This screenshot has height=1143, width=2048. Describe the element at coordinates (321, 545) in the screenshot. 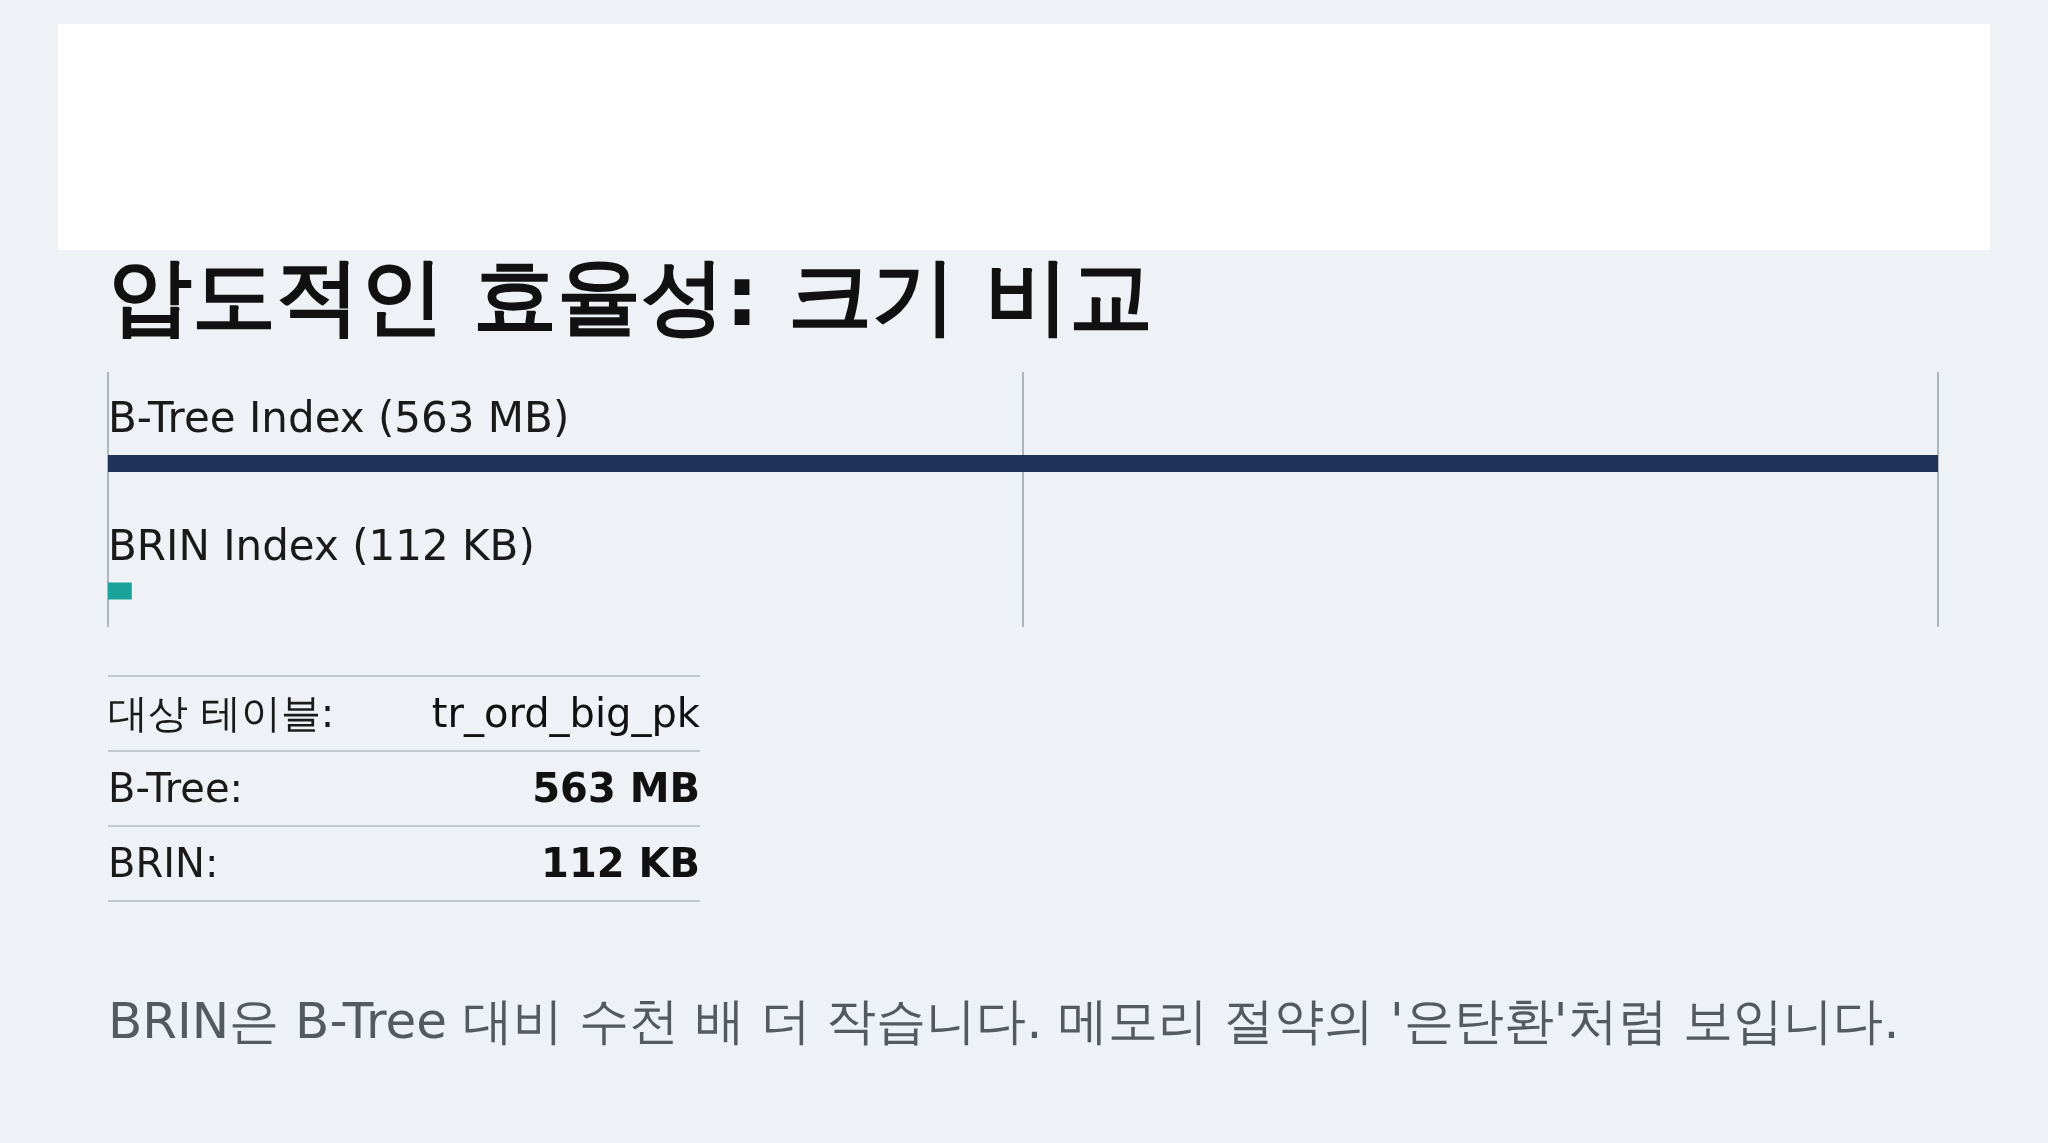

I see `y-tick-label: BRIN Index (112 KB)` at that location.